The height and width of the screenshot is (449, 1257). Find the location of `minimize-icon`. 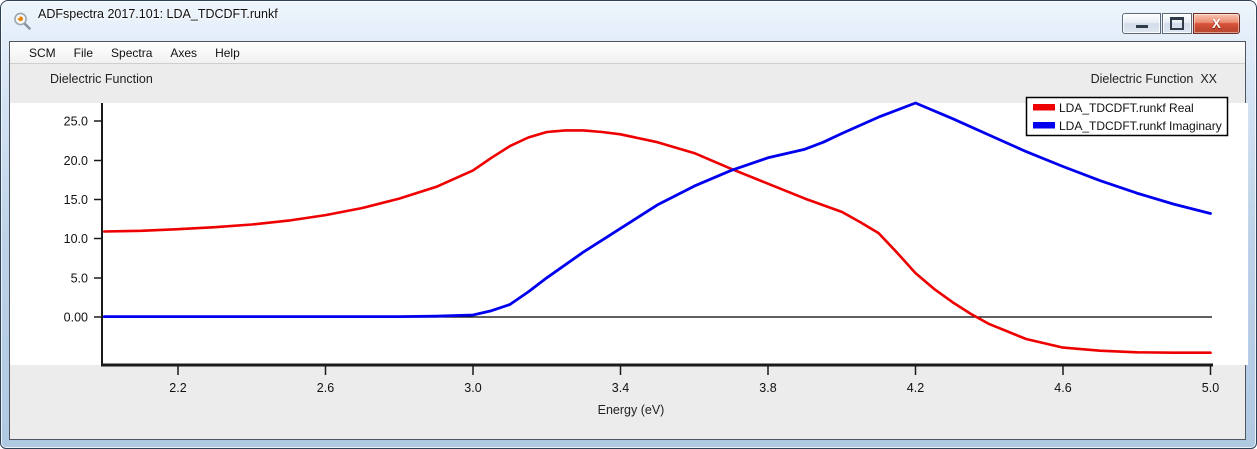

minimize-icon is located at coordinates (1141, 26).